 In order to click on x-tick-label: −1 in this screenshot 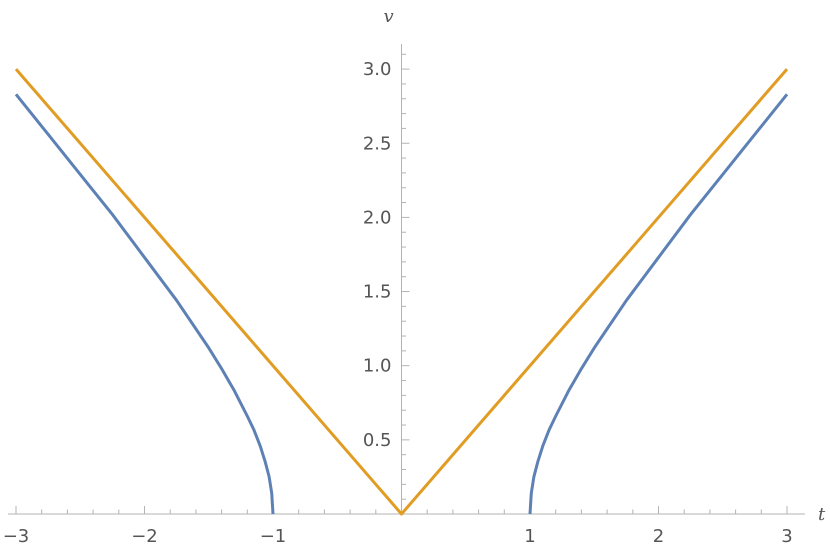, I will do `click(273, 536)`.